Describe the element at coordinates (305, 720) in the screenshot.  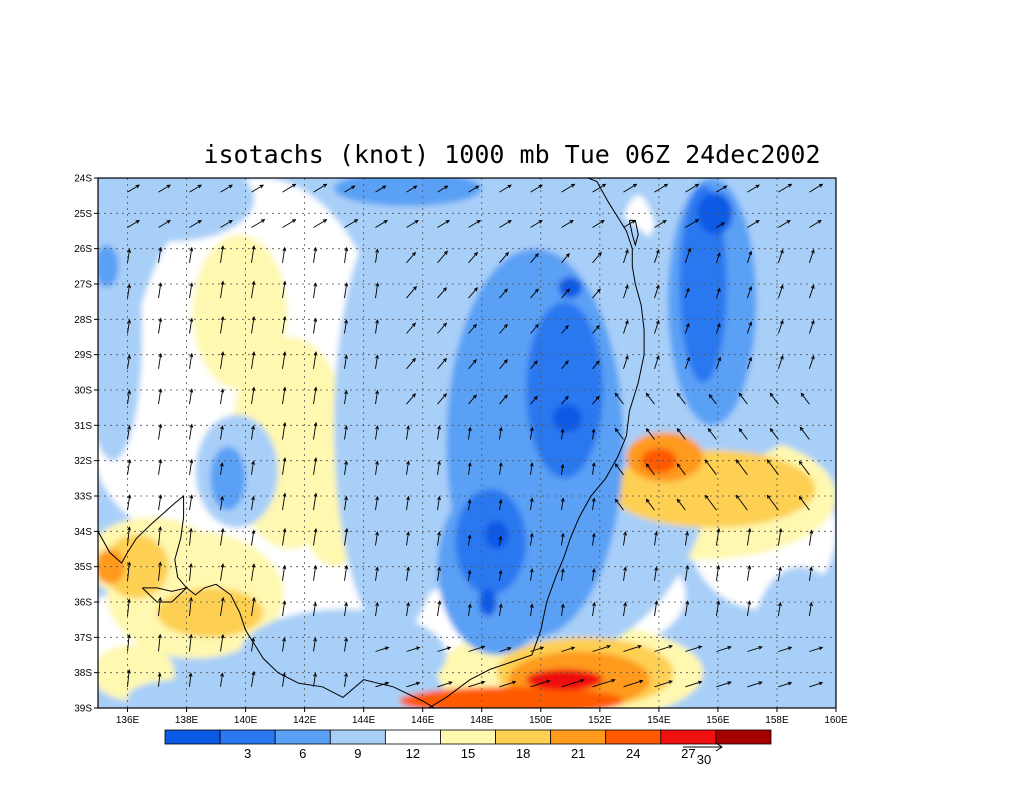
I see `x-tick-label: 142E` at that location.